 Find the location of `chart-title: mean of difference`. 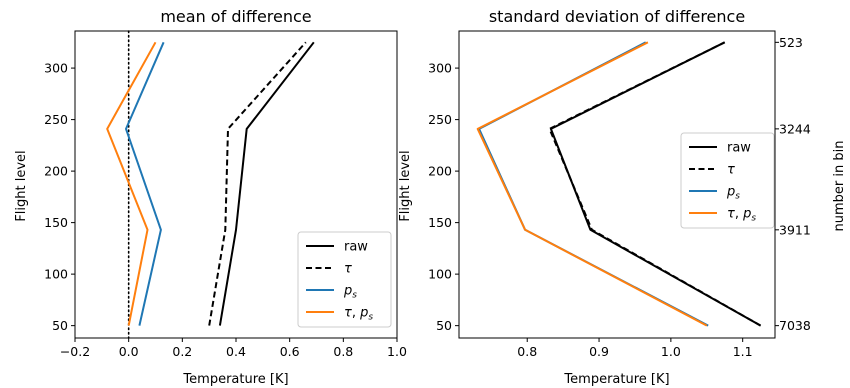

chart-title: mean of difference is located at coordinates (235, 16).